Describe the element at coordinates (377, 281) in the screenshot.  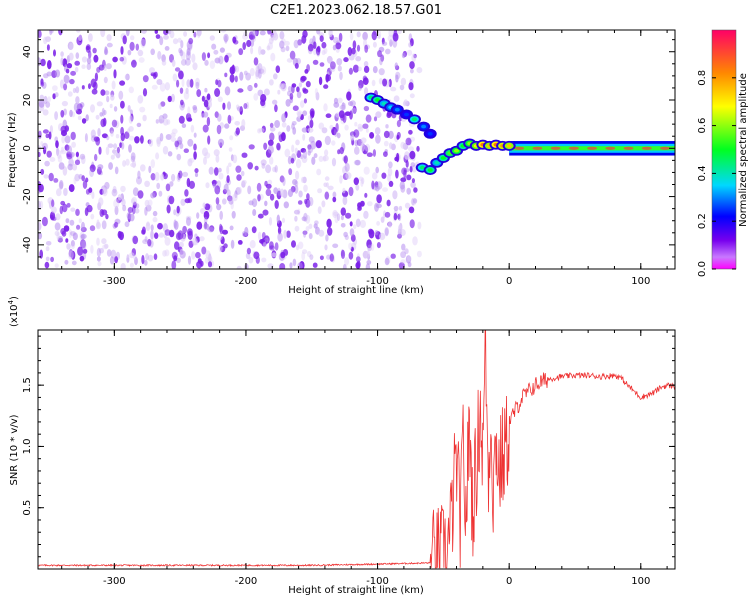
I see `x-tick-label: -100` at that location.